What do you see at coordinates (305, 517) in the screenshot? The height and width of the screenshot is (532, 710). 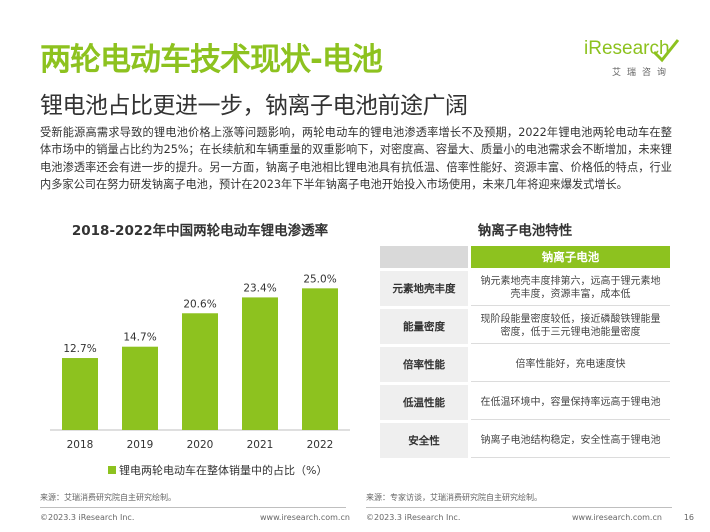 I see `site-link-left: www.iresearch.com.cn` at bounding box center [305, 517].